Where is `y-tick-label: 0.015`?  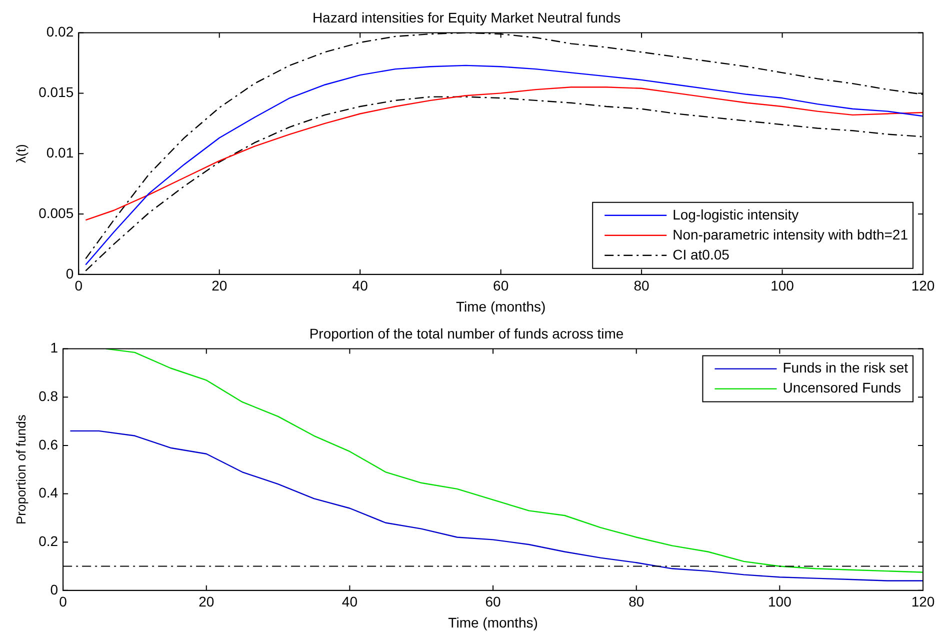
y-tick-label: 0.015 is located at coordinates (56, 92).